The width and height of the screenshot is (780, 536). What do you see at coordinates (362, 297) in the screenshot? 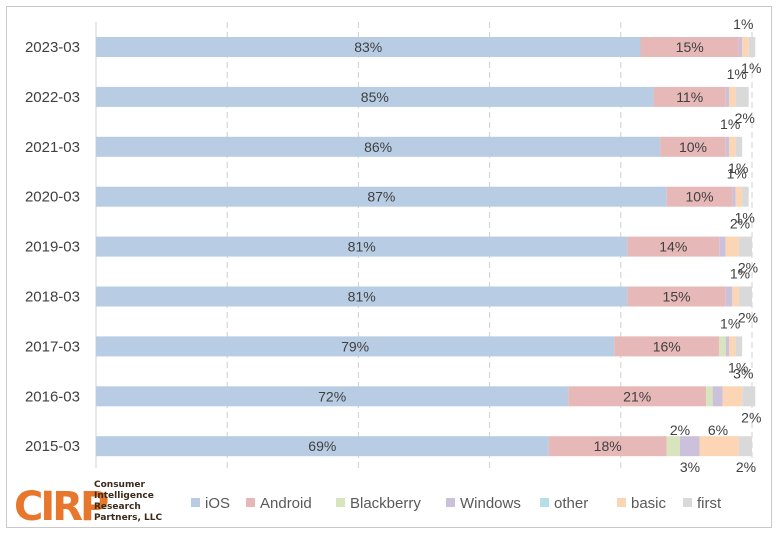
I see `data-label: 81%` at bounding box center [362, 297].